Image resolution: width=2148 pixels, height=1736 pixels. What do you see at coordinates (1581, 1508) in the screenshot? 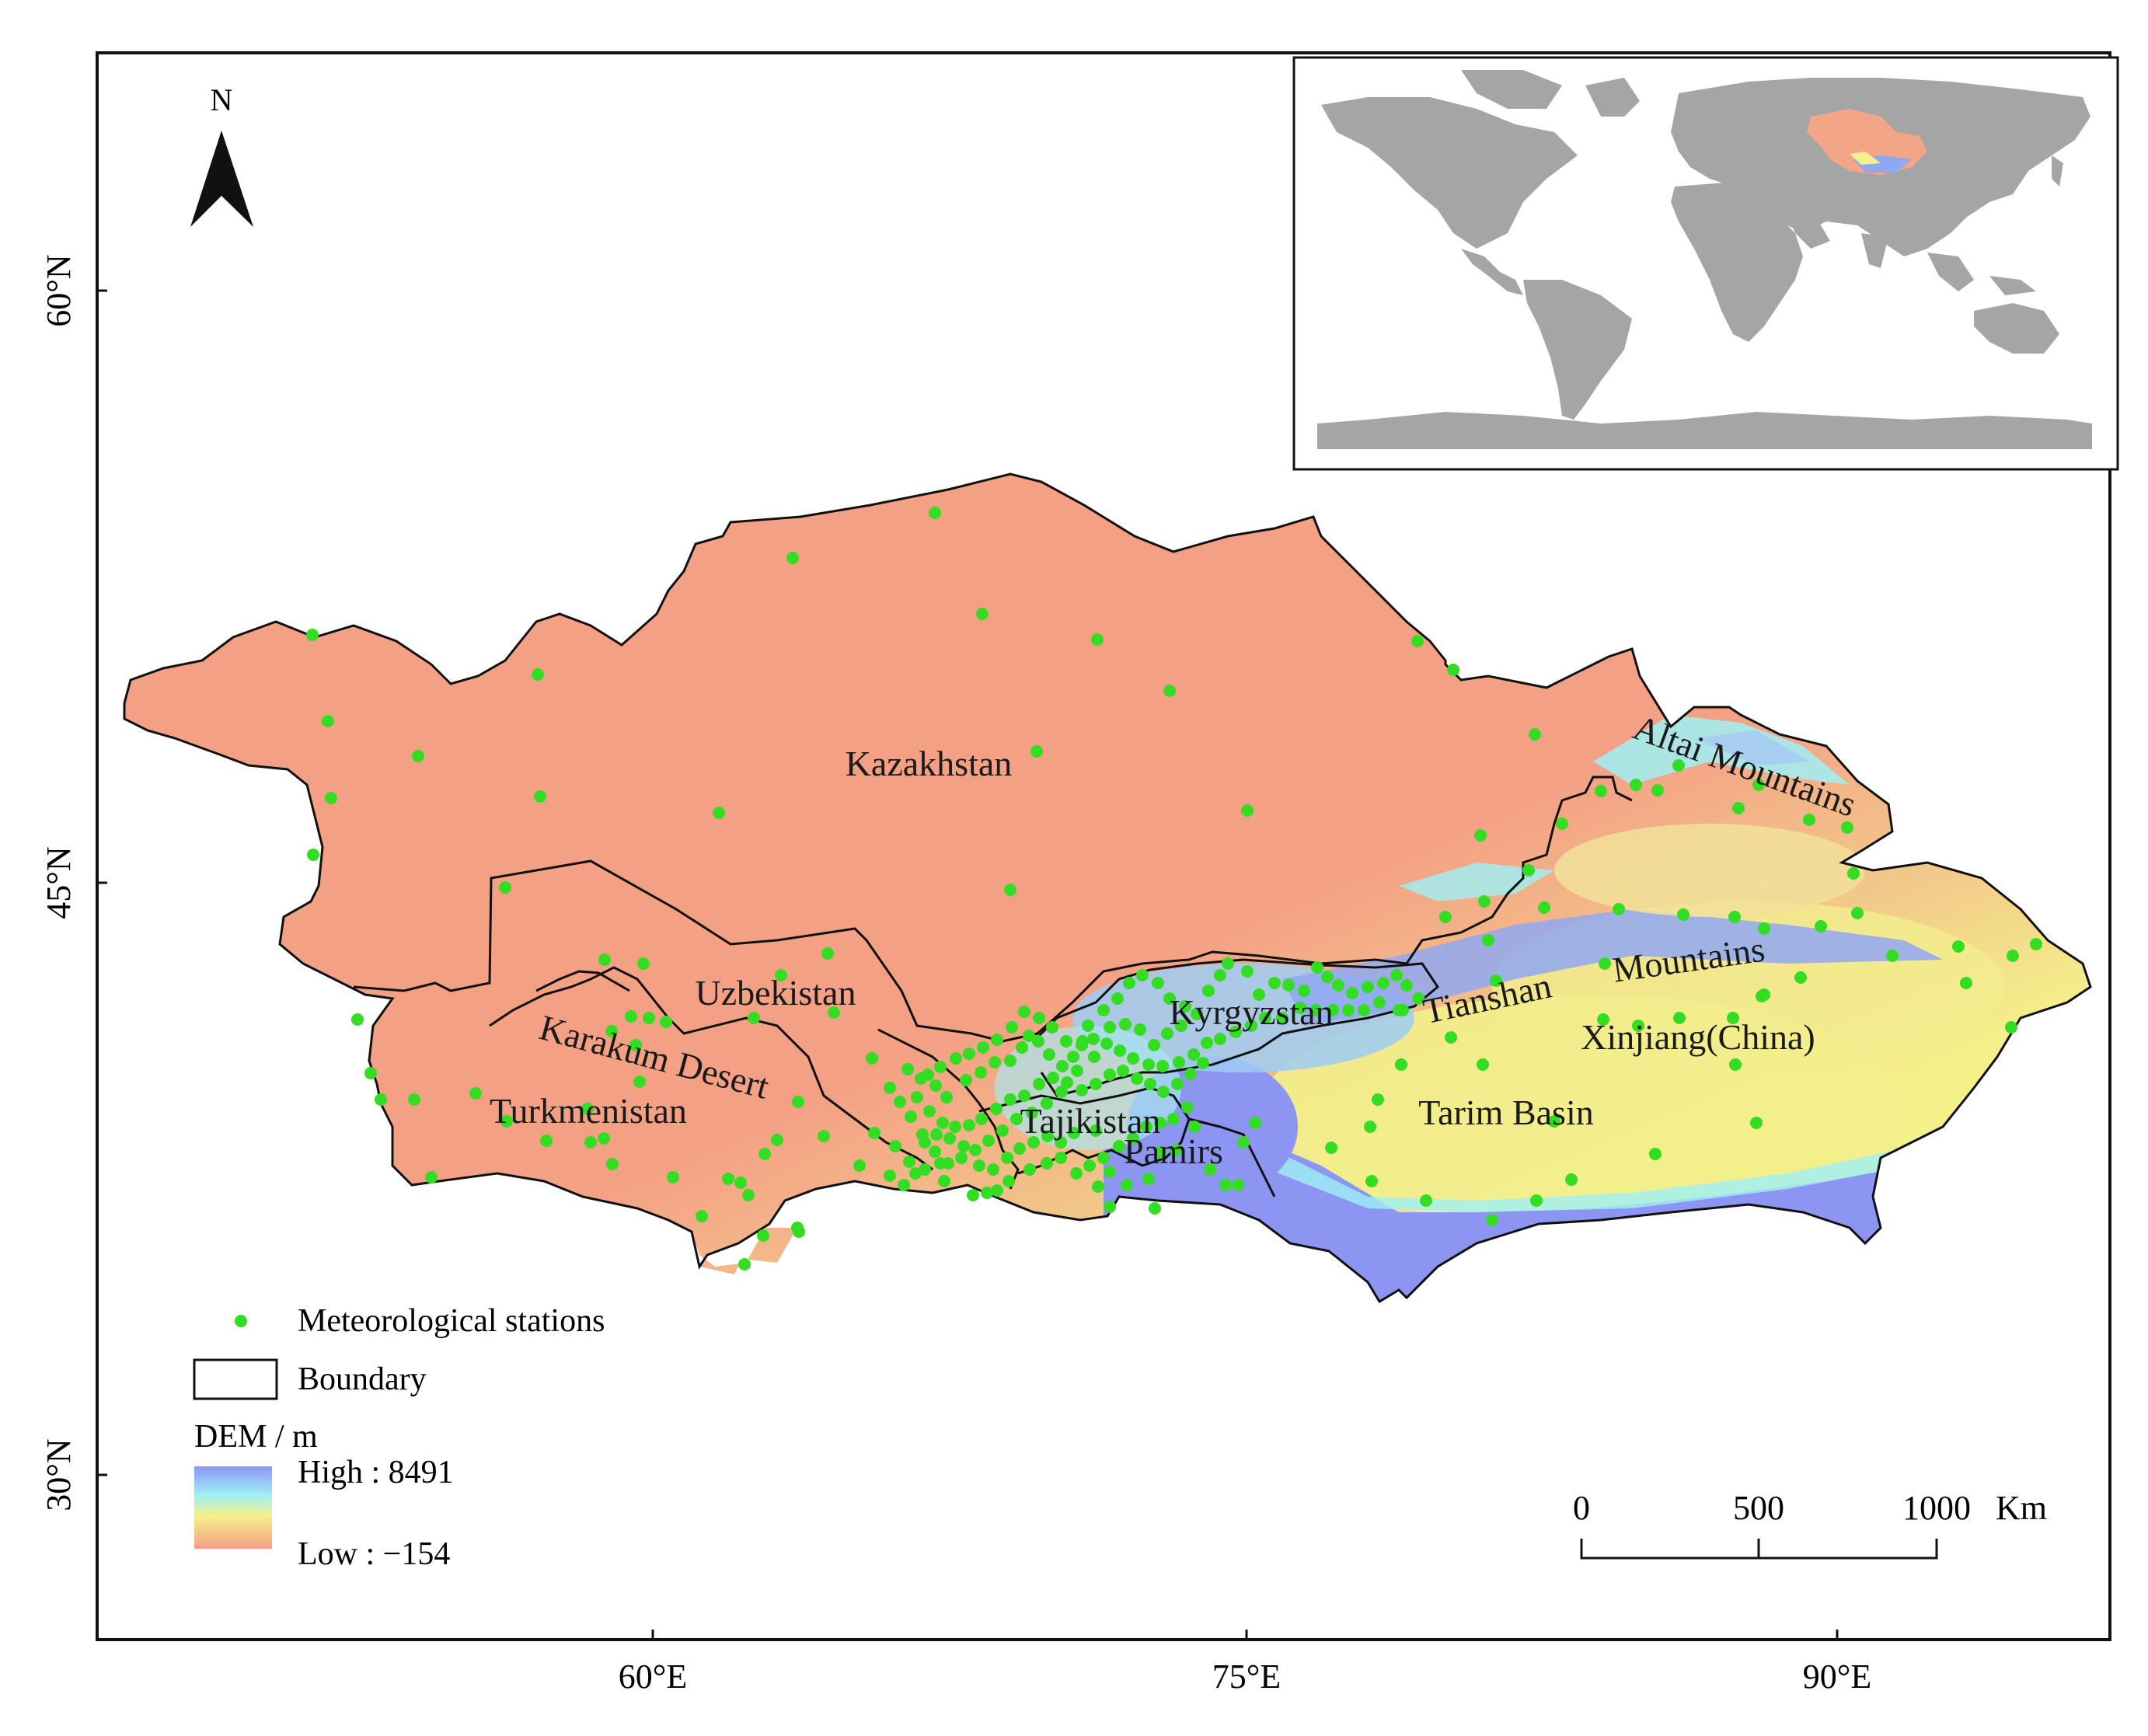
I see `scale-tick-0: 0` at bounding box center [1581, 1508].